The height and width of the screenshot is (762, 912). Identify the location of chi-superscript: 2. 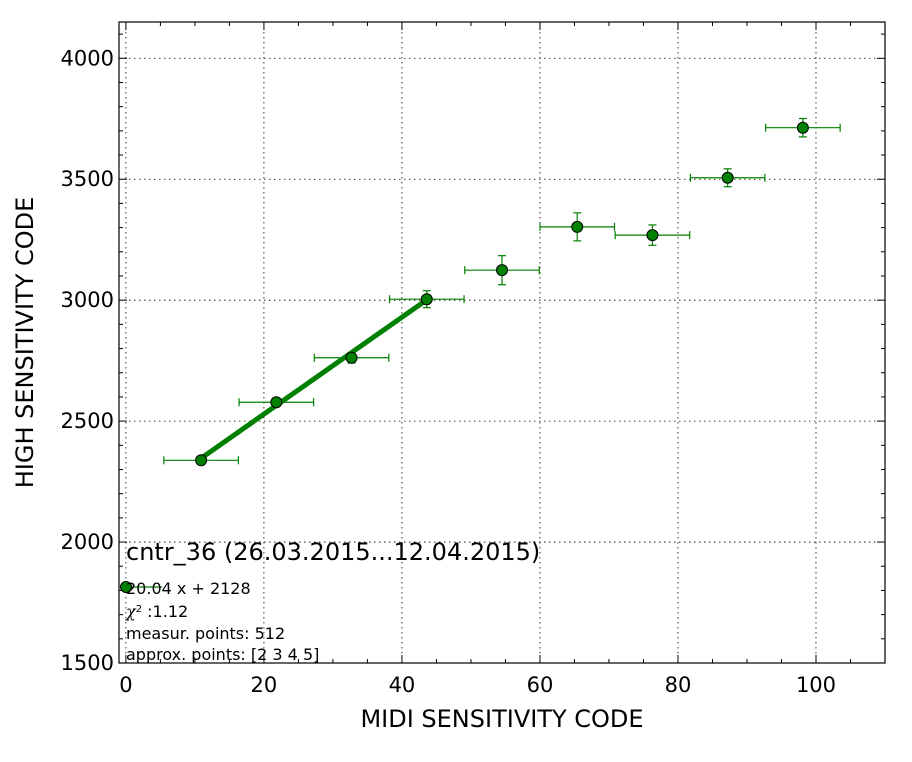
(139, 609).